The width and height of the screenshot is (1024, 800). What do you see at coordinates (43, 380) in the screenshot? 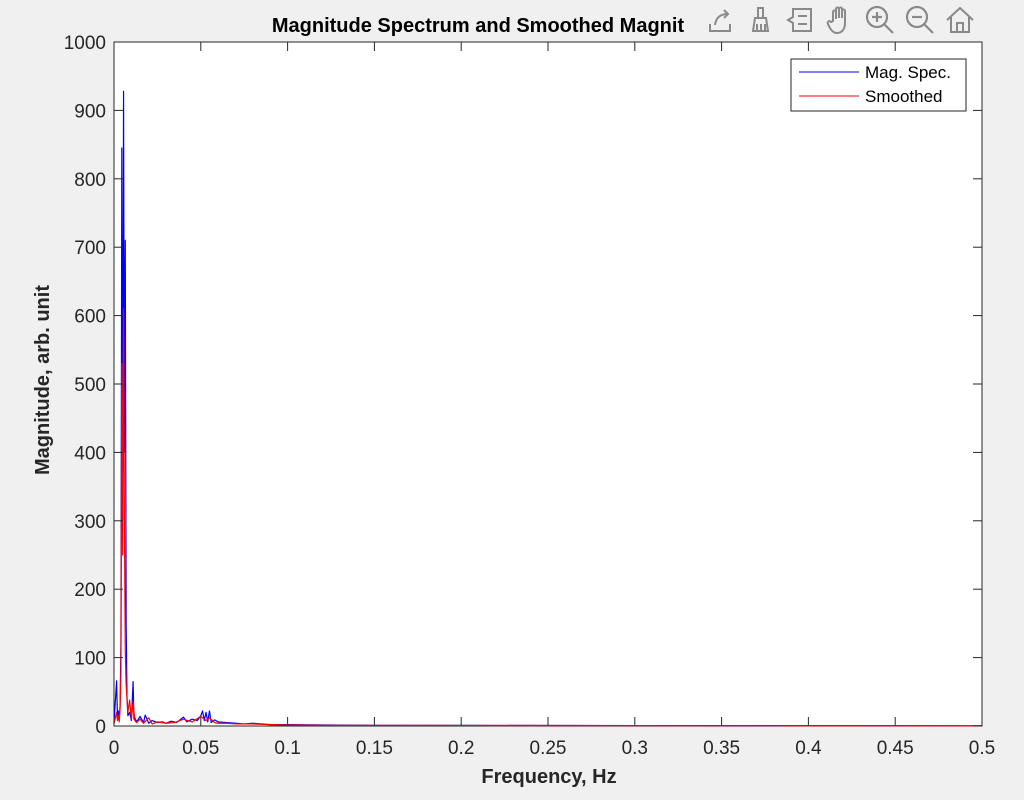
I see `y-axis-label: Magnitude, arb. unit` at bounding box center [43, 380].